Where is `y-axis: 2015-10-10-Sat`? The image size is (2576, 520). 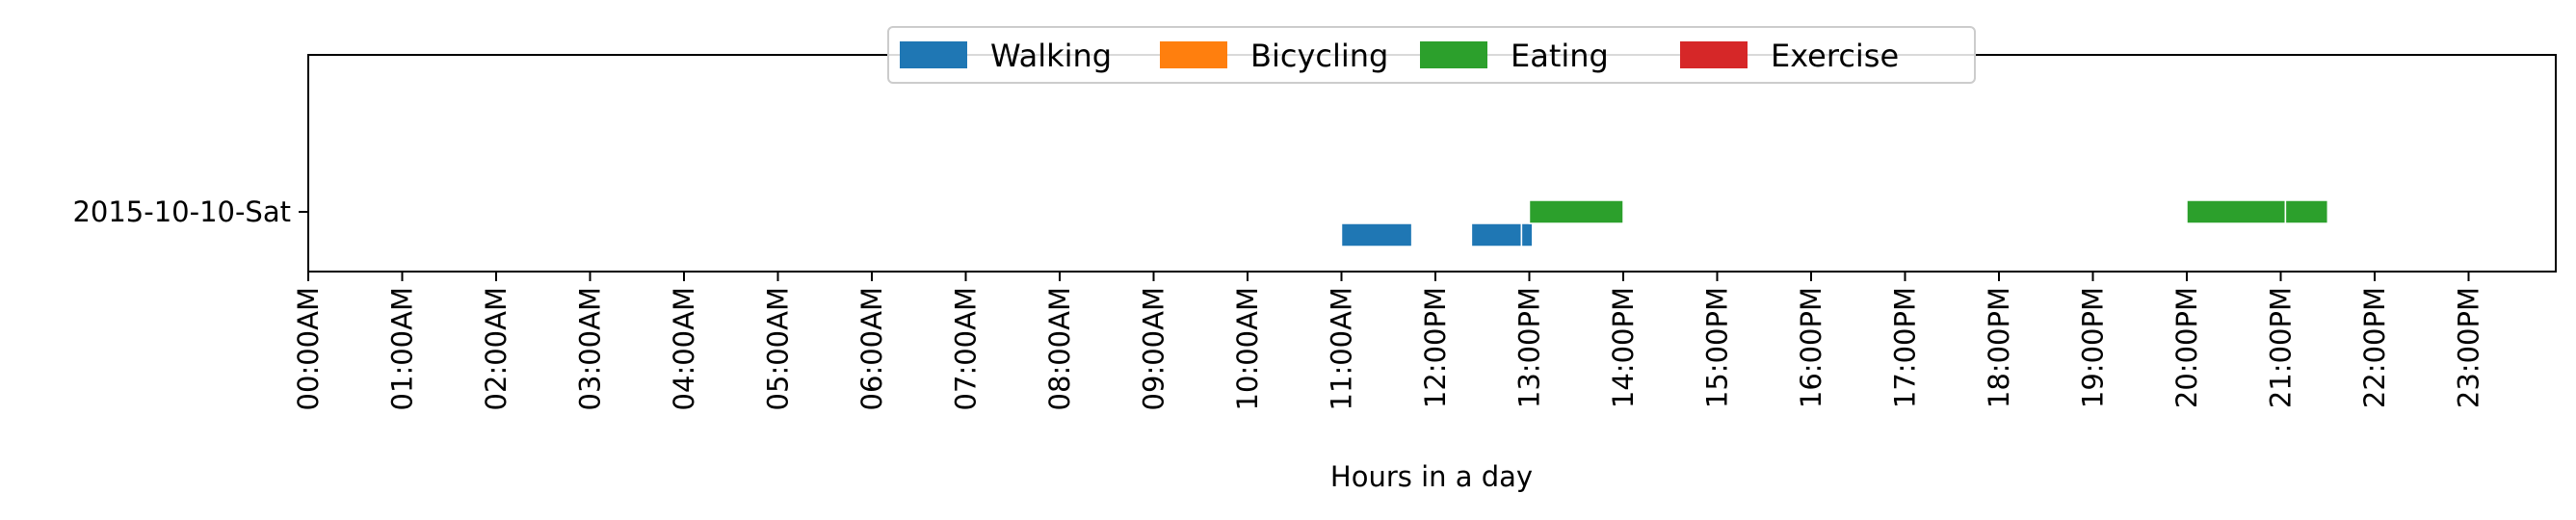 y-axis: 2015-10-10-Sat is located at coordinates (190, 212).